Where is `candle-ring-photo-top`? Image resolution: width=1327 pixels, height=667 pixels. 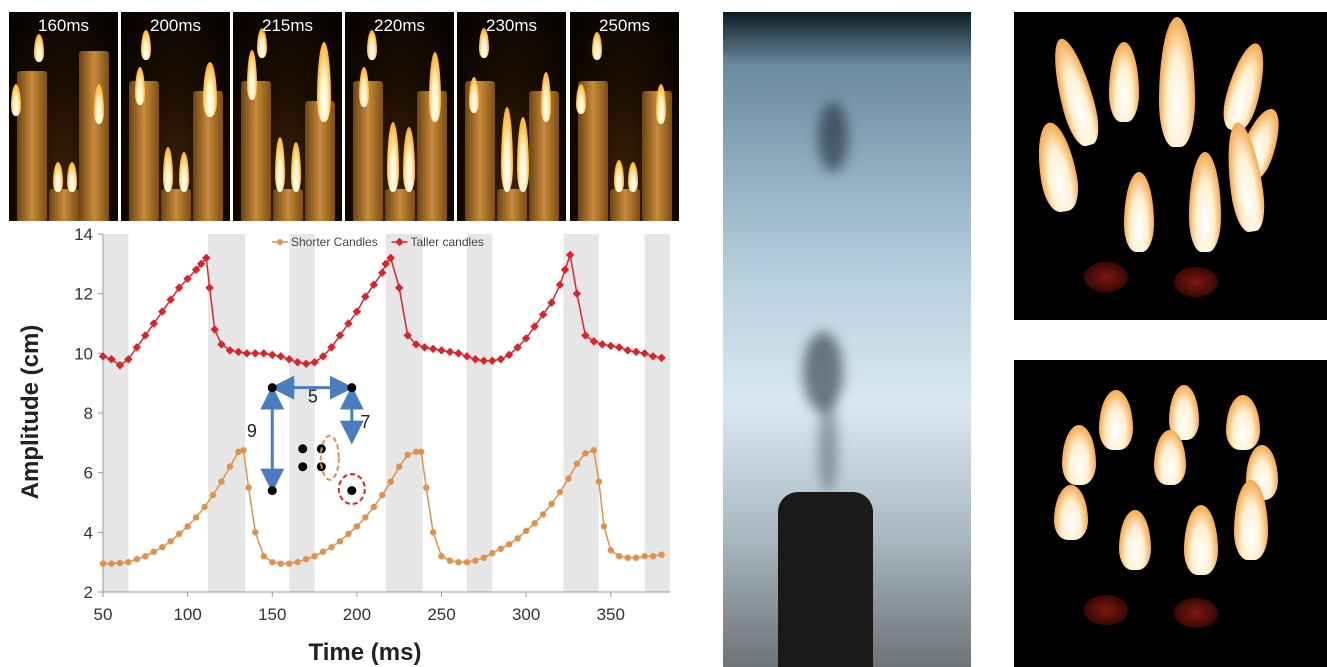 candle-ring-photo-top is located at coordinates (1170, 166).